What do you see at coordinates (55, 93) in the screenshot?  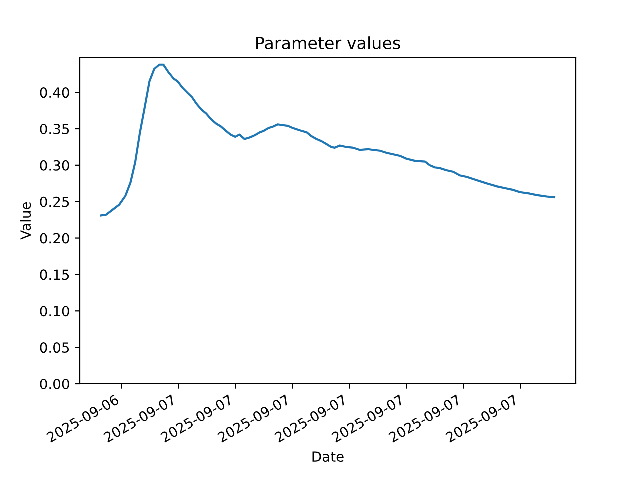 I see `y-tick-label: 0.40` at bounding box center [55, 93].